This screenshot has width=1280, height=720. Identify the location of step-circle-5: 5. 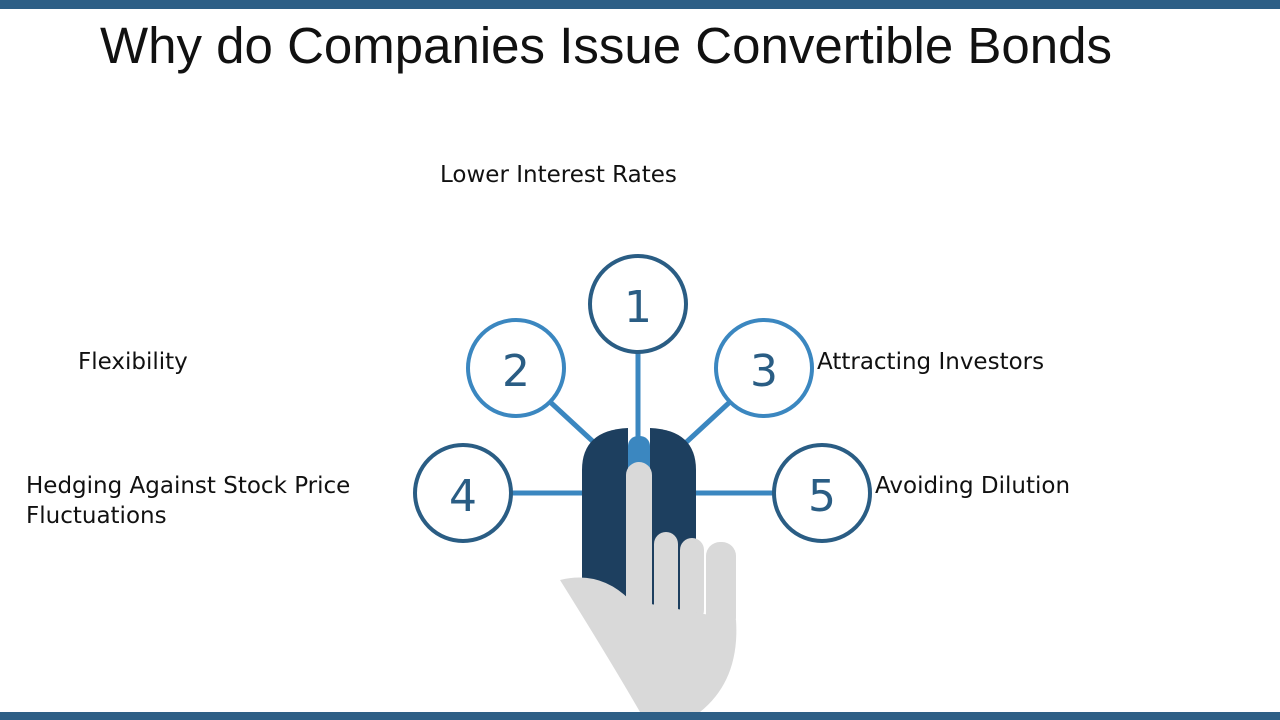
(822, 493).